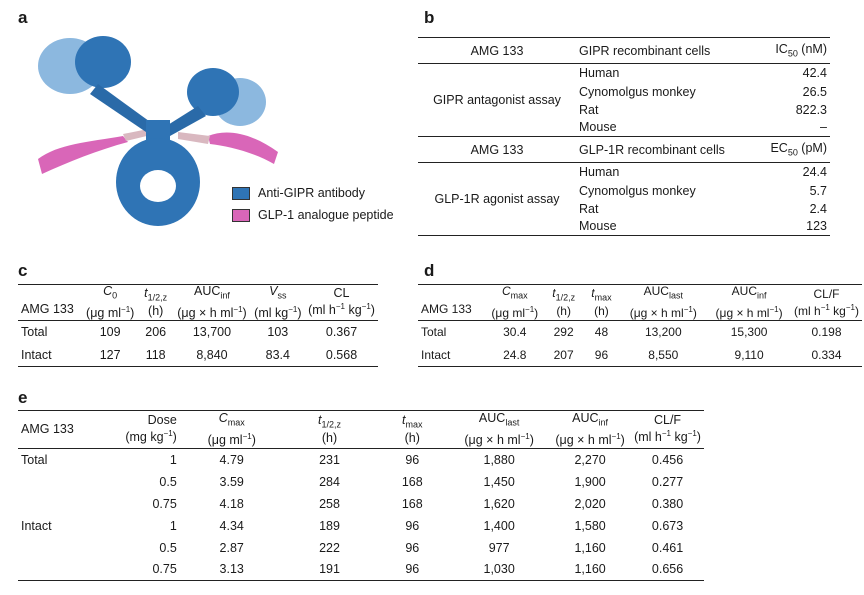 The image size is (864, 595). Describe the element at coordinates (151, 429) in the screenshot. I see `e-h-dose: Dose (mg kg−1)` at that location.